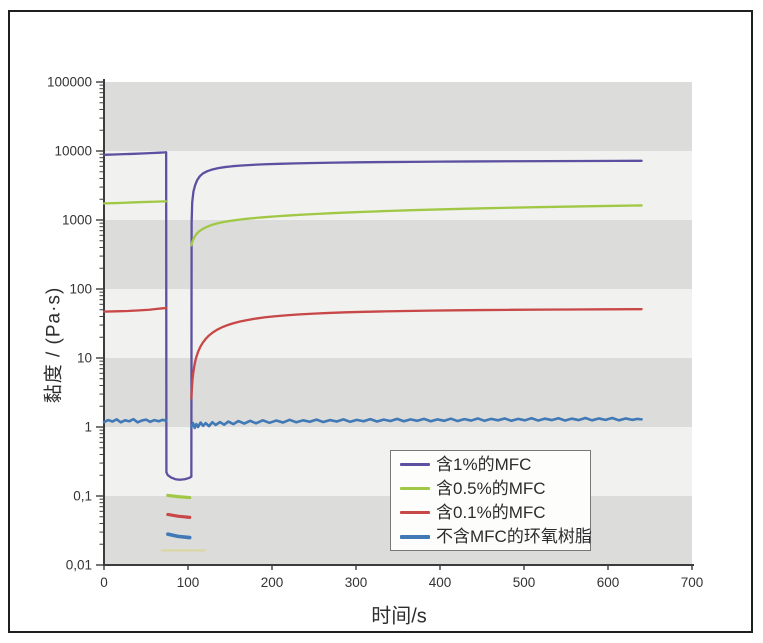 This screenshot has height=643, width=763. I want to click on legend-item: 不含MFC的环氧树脂, so click(496, 537).